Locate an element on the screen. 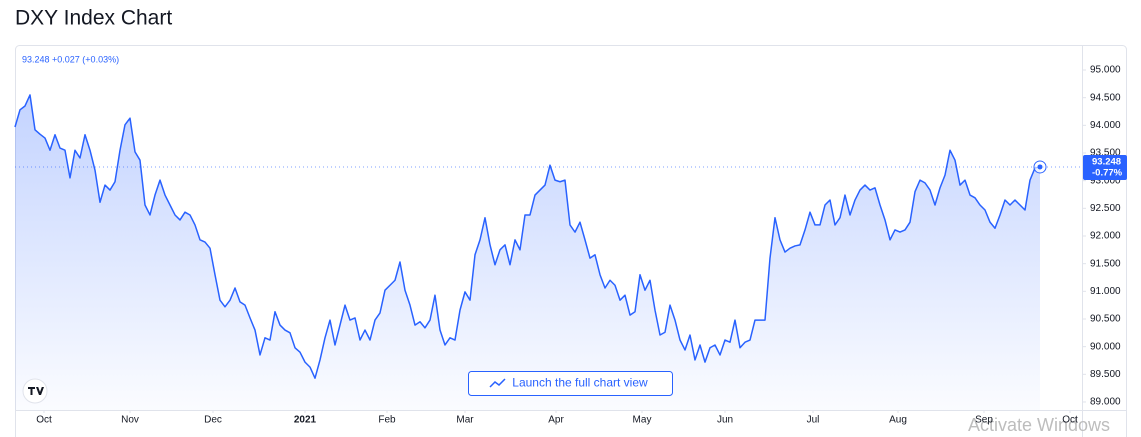 The width and height of the screenshot is (1141, 437). y-tick-label: 89.000 is located at coordinates (1105, 402).